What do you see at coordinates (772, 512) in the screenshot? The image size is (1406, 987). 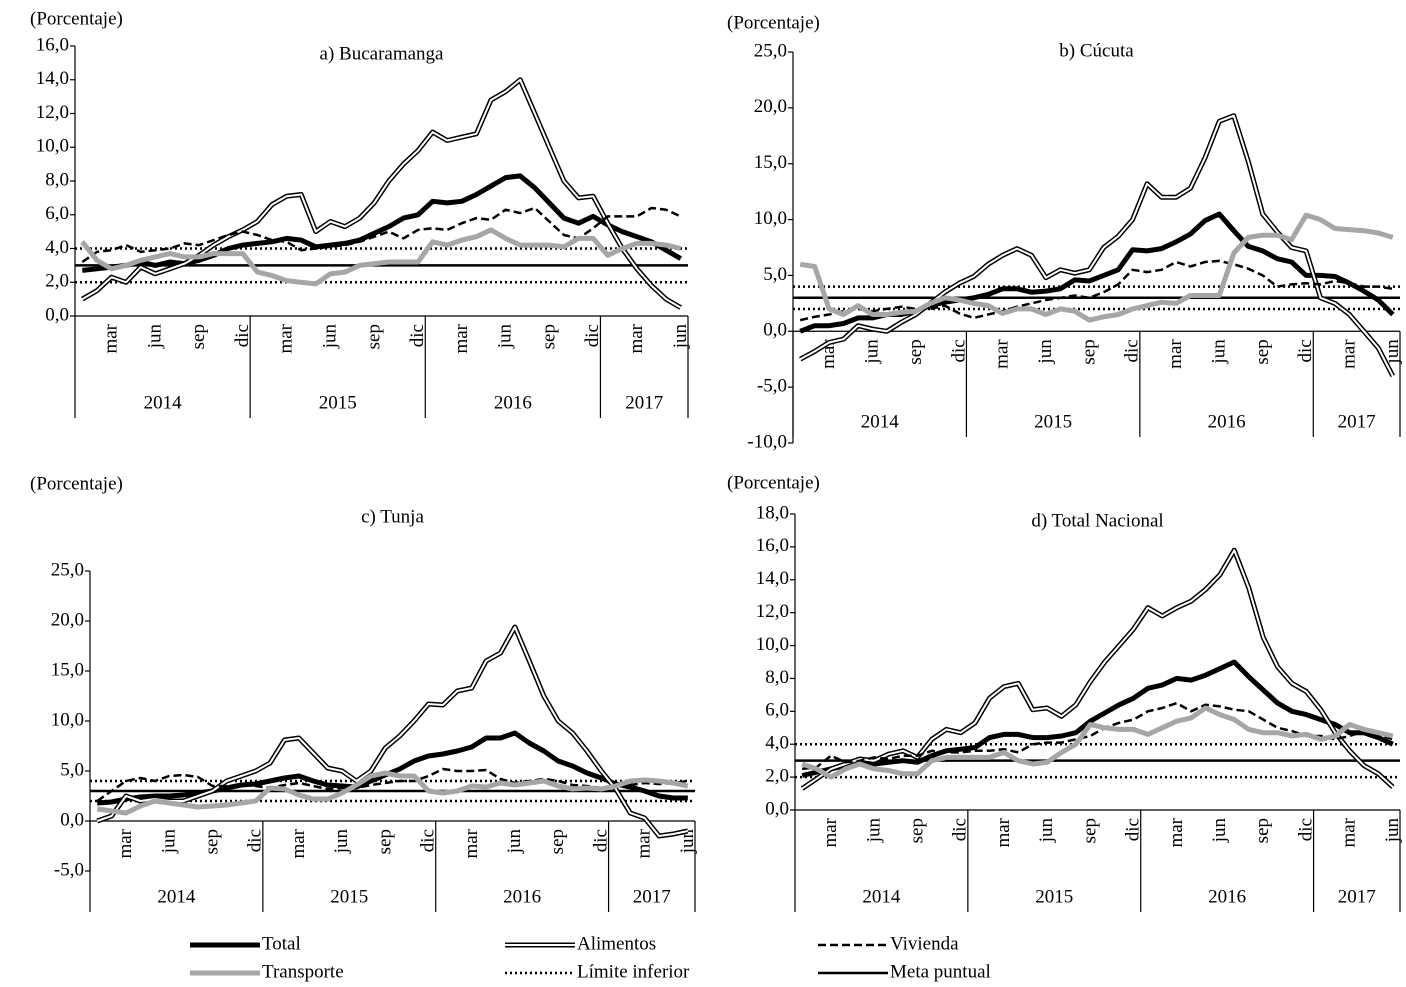 I see `y-tick-label: 18,0` at bounding box center [772, 512].